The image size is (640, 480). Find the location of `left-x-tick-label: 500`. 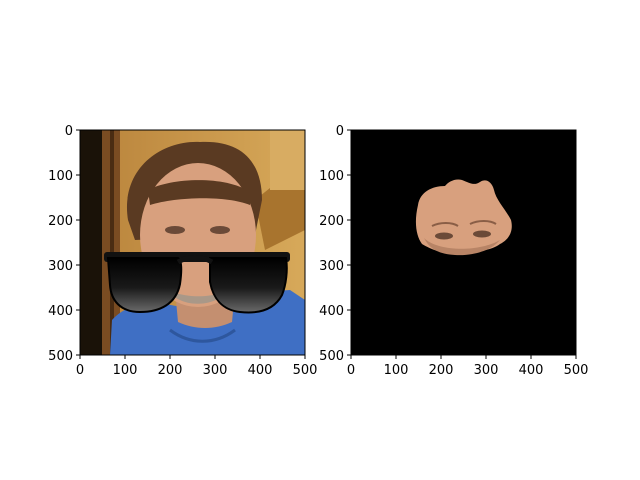

left-x-tick-label: 500 is located at coordinates (305, 370).